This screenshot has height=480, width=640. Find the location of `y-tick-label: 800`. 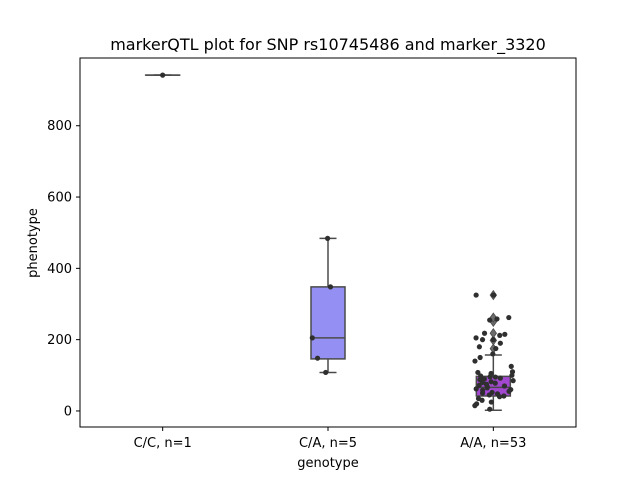

y-tick-label: 800 is located at coordinates (59, 126).